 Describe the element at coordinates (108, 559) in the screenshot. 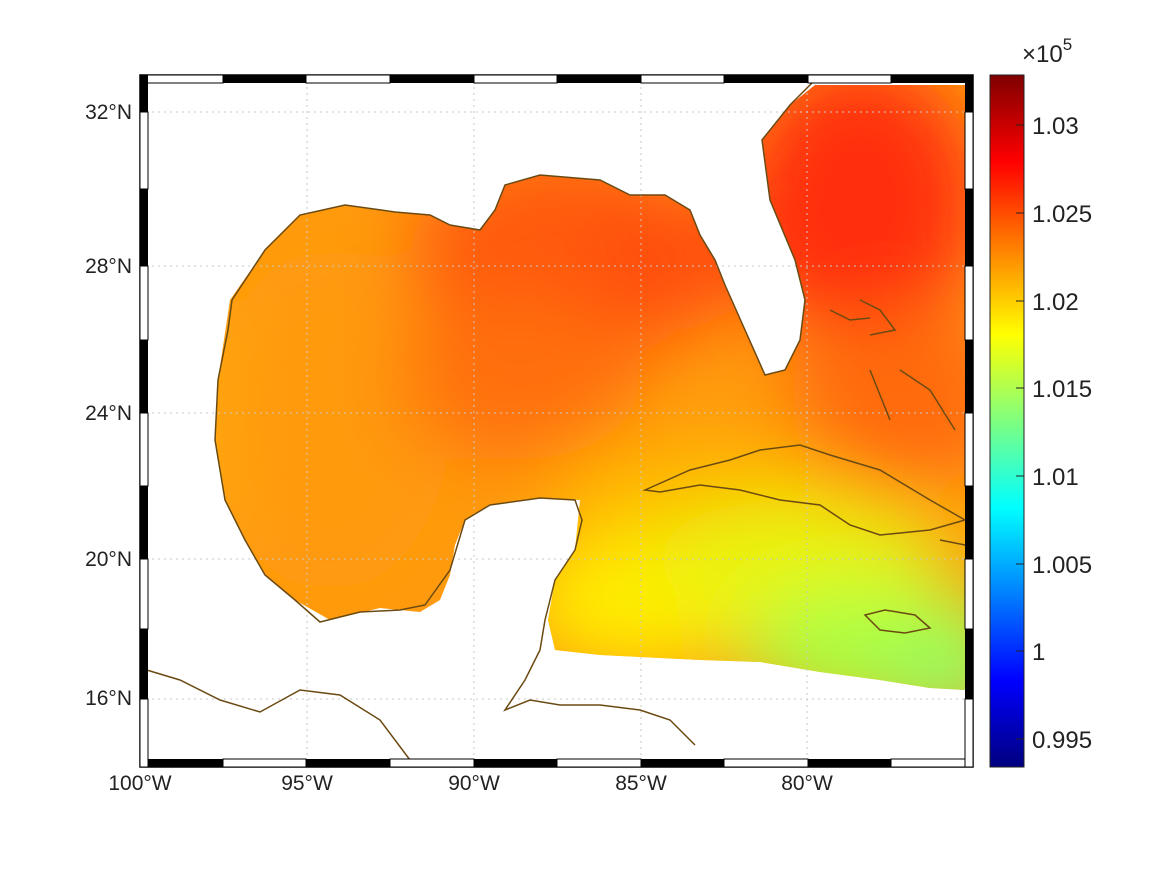

I see `lat-tick-label: 20°N` at that location.